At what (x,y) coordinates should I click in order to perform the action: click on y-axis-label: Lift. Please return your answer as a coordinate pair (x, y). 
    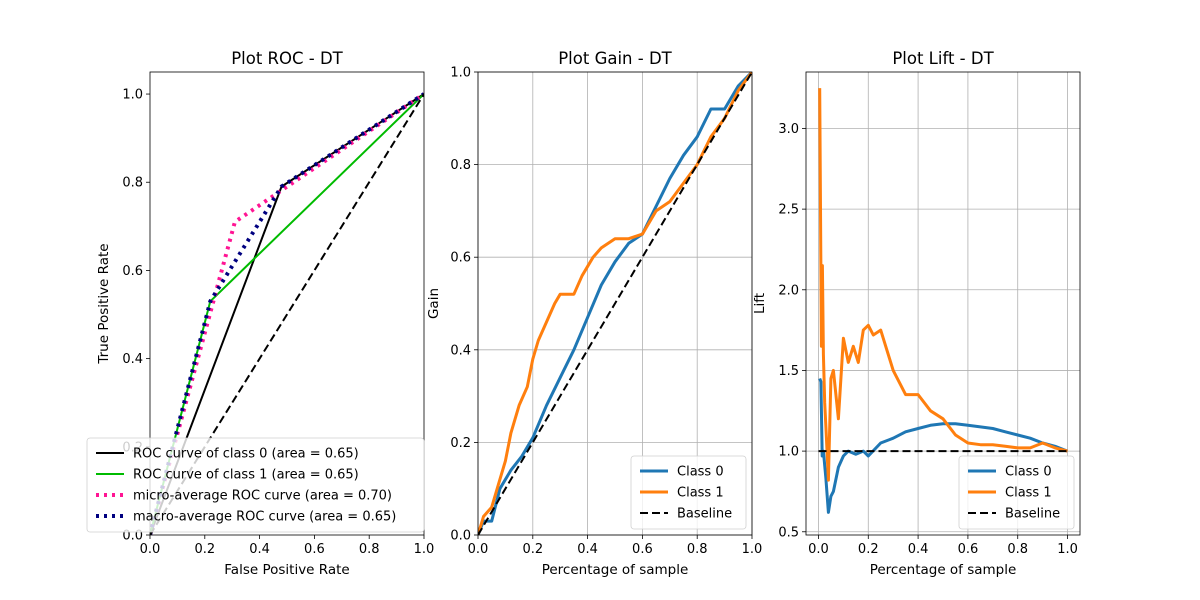
    Looking at the image, I should click on (760, 303).